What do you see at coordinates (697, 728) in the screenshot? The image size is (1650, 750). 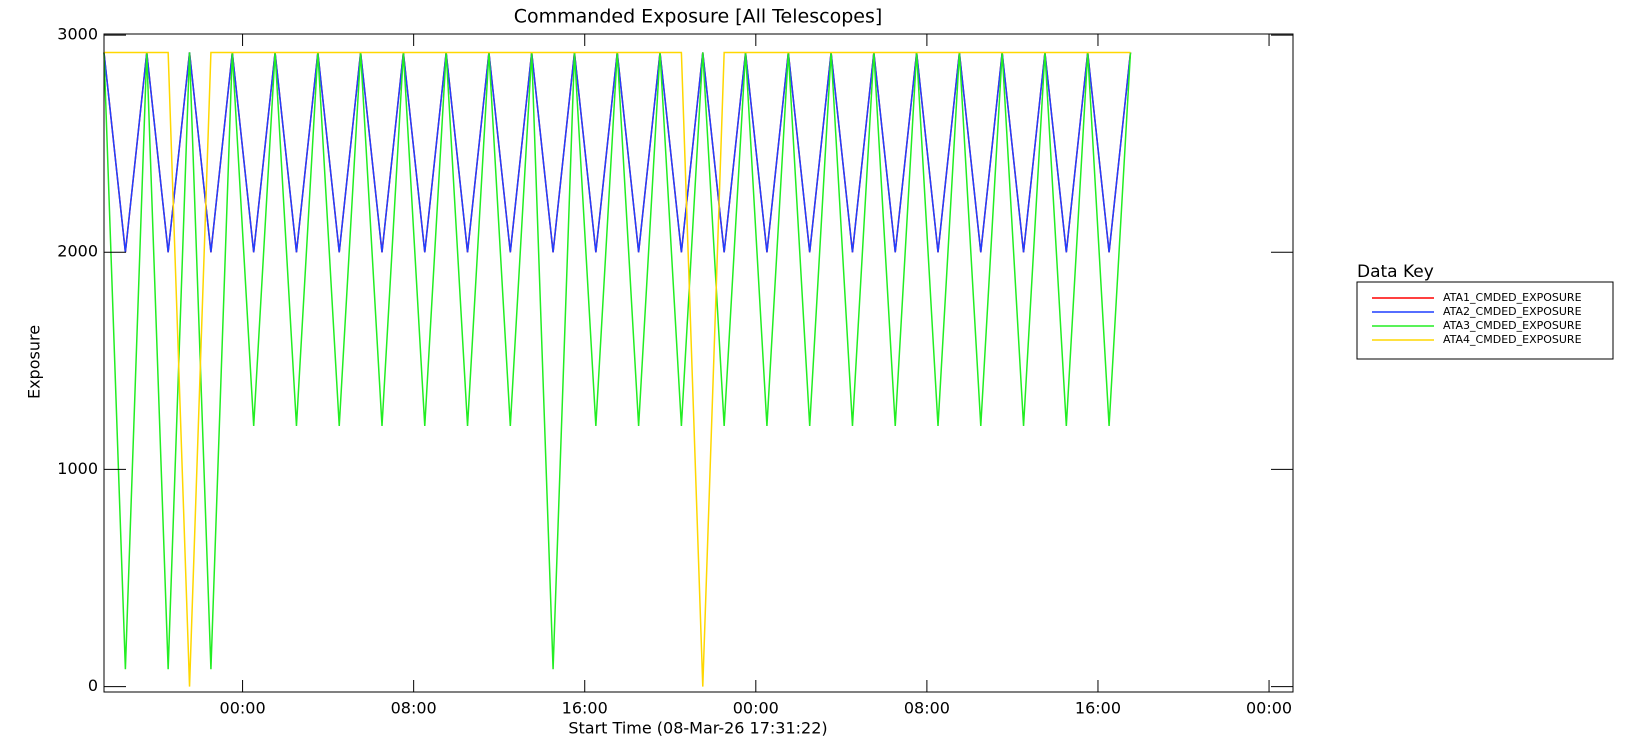 I see `x-axis-label: Start Time (08-Mar-26 17:31:22)` at bounding box center [697, 728].